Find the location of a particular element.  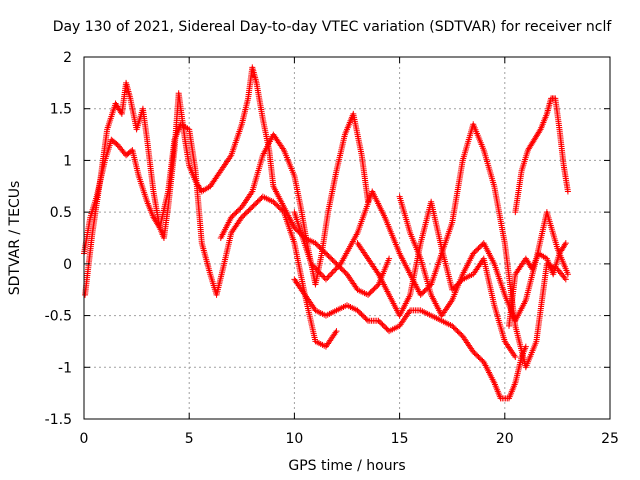

x-axis-label: GPS time / hours is located at coordinates (346, 466).